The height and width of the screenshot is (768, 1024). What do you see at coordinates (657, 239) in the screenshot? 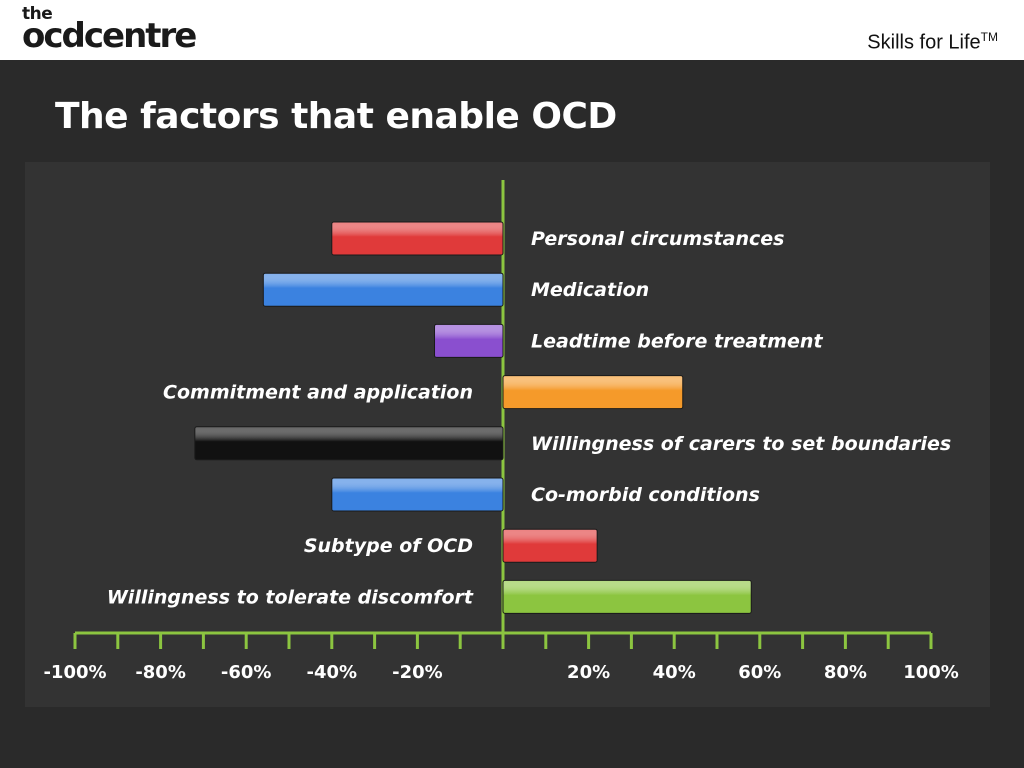
I see `bar-label-1: Personal circumstances` at bounding box center [657, 239].